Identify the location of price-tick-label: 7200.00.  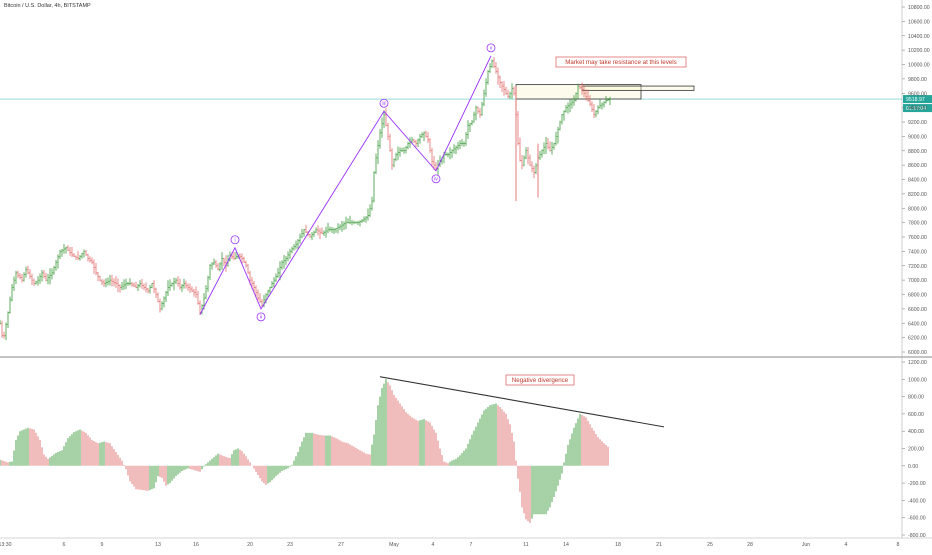
(917, 267).